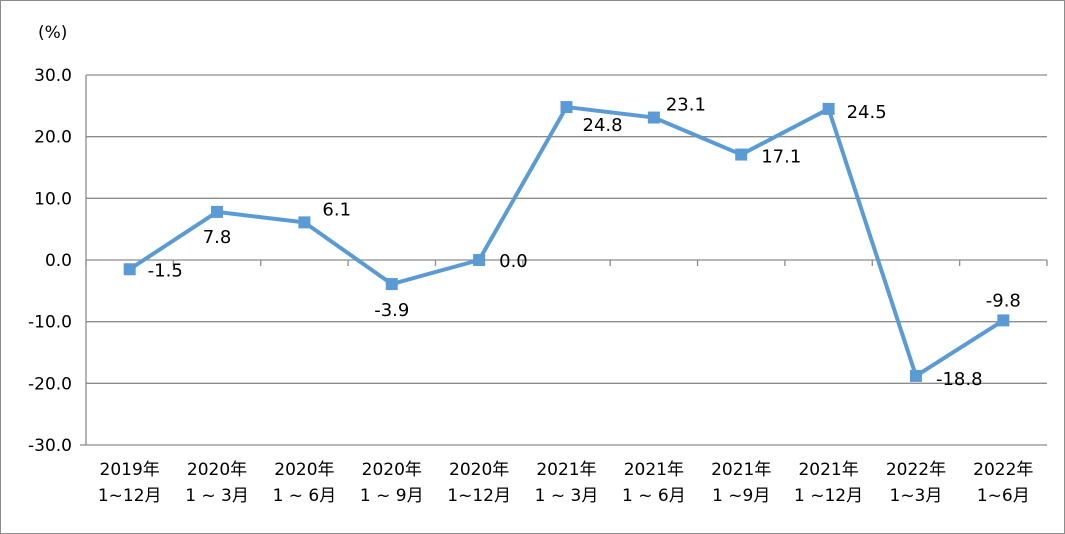 The height and width of the screenshot is (534, 1065). What do you see at coordinates (391, 310) in the screenshot?
I see `data-label: -3.9` at bounding box center [391, 310].